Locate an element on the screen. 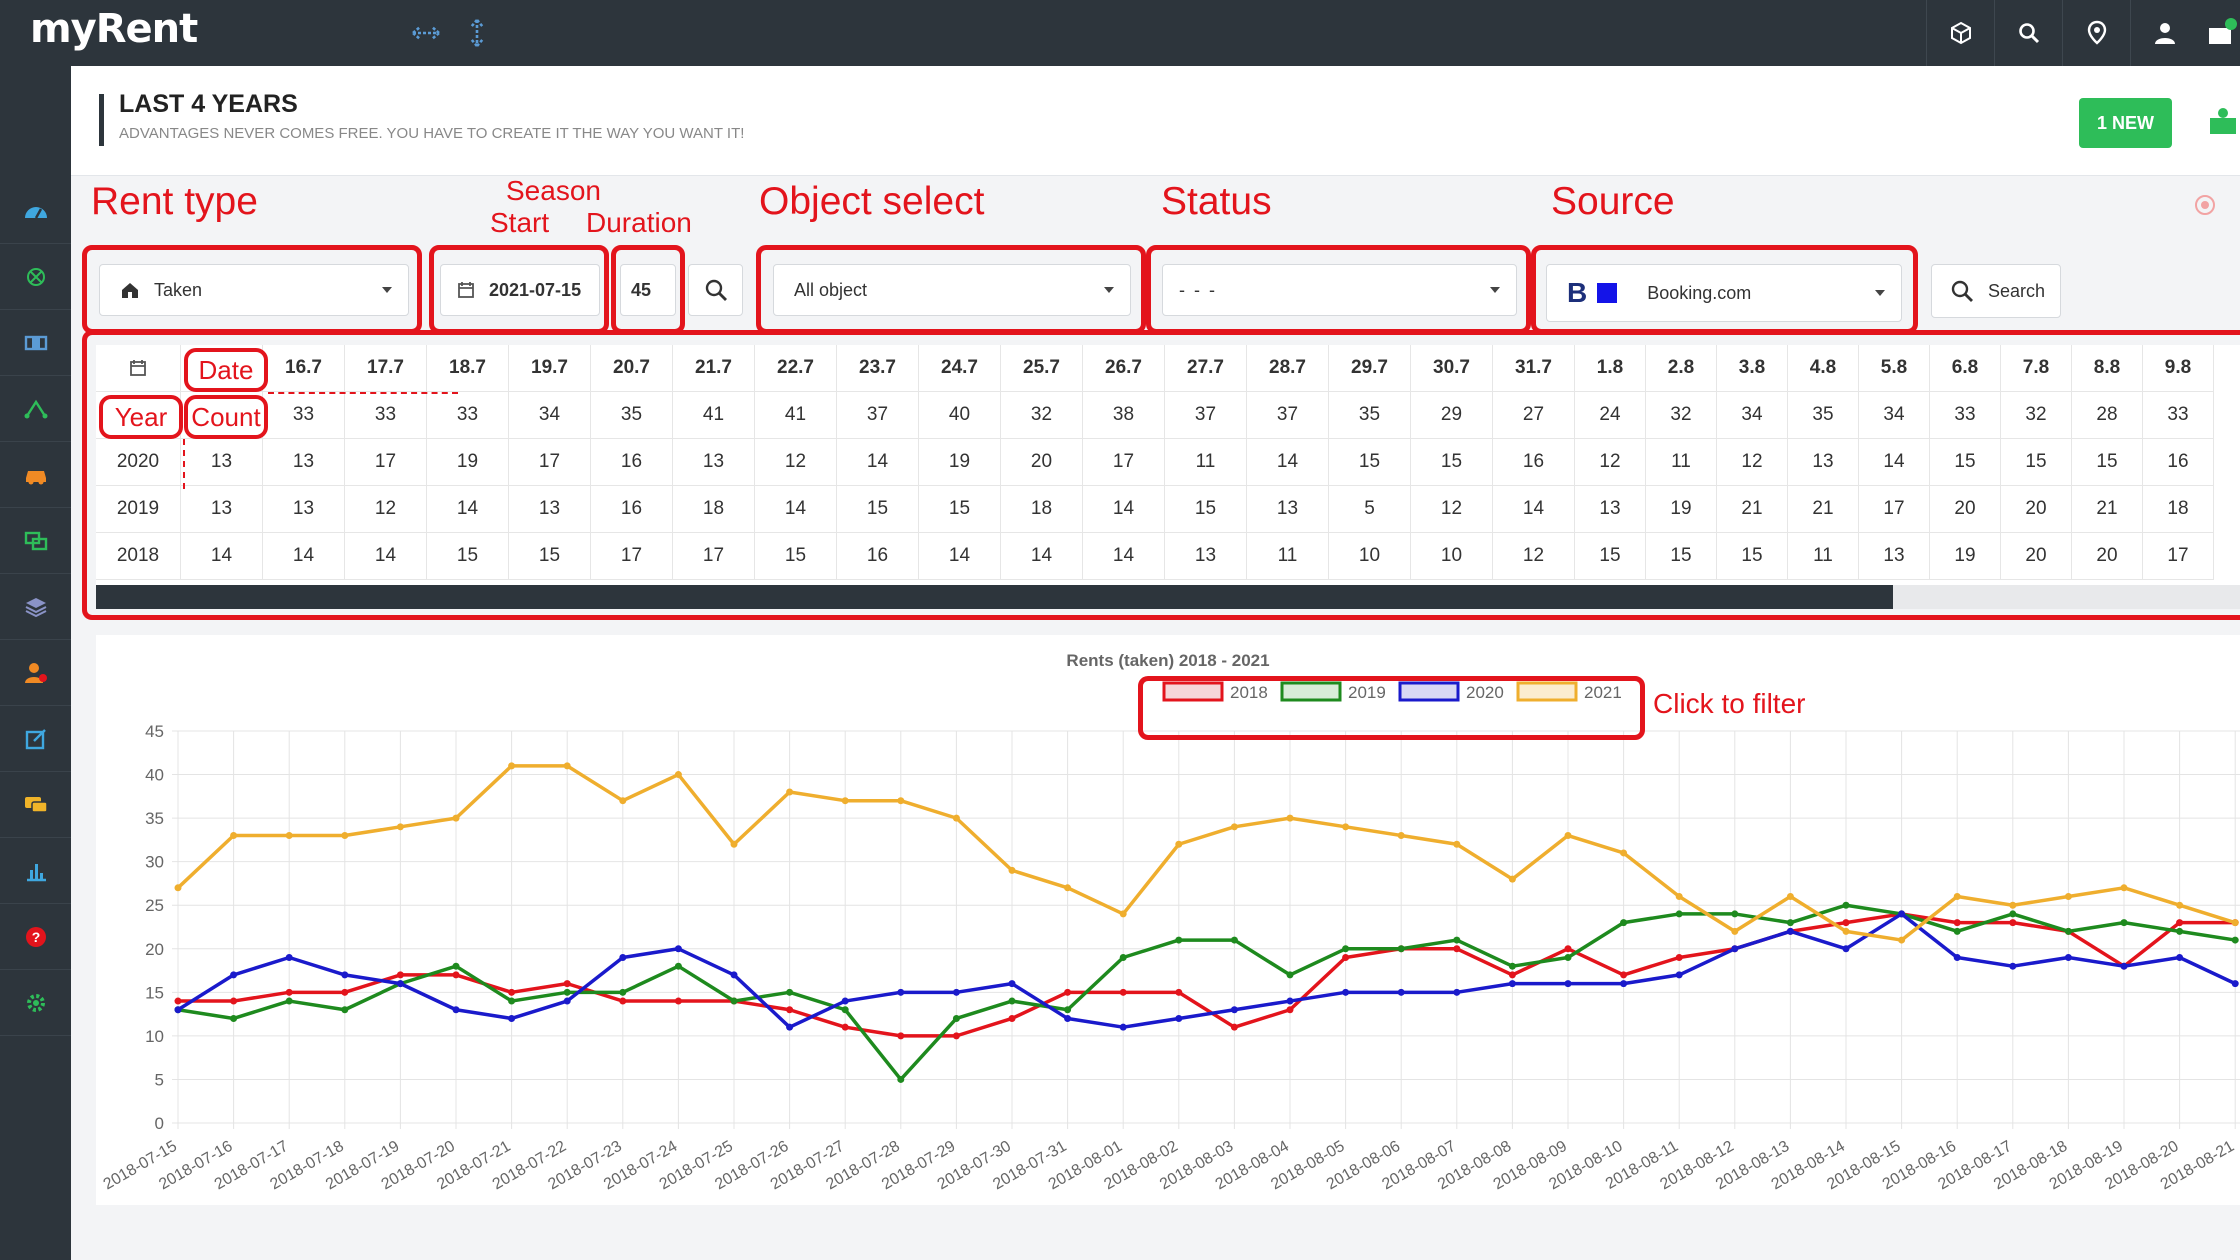  table-cell: 13 is located at coordinates (1823, 462).